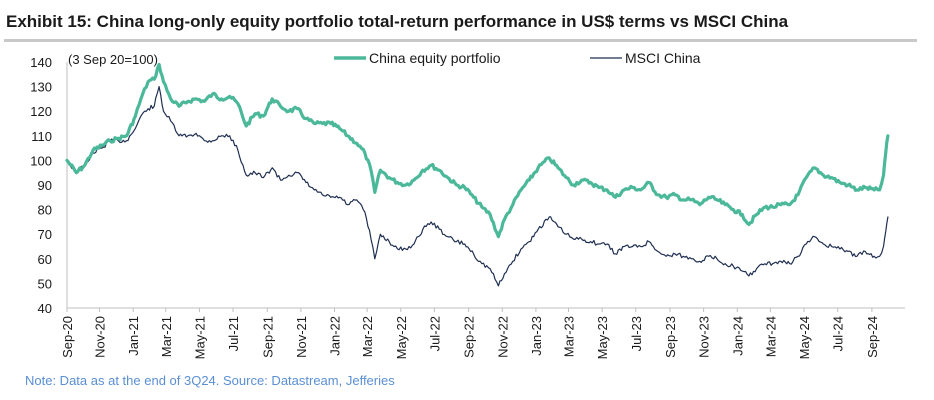 The width and height of the screenshot is (934, 400). I want to click on y-tick-label: 40, so click(45, 308).